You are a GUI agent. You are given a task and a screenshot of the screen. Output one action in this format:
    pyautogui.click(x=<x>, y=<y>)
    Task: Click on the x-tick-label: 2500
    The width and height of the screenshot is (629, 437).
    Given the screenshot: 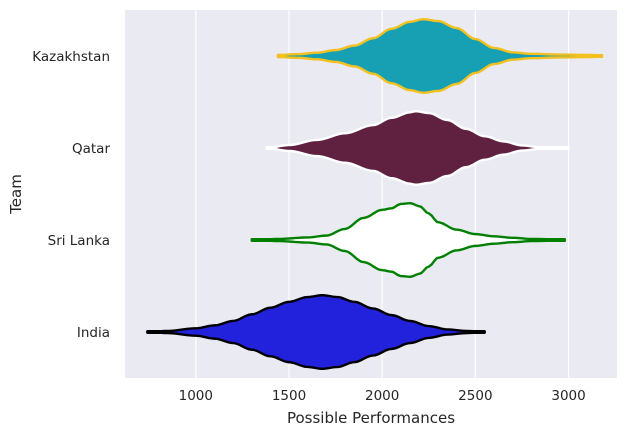 What is the action you would take?
    pyautogui.click(x=475, y=396)
    